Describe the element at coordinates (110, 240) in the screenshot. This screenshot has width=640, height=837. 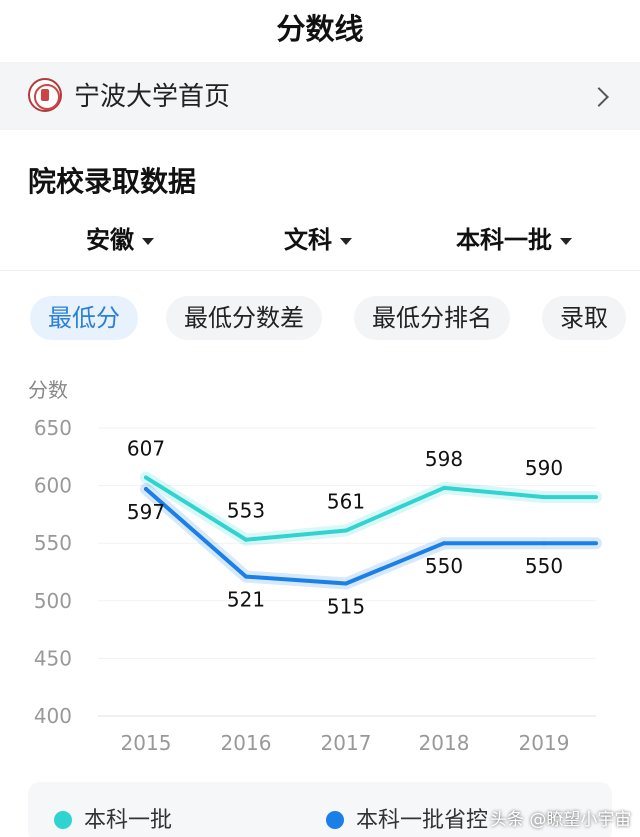
I see `province-filter-label: 安徽` at that location.